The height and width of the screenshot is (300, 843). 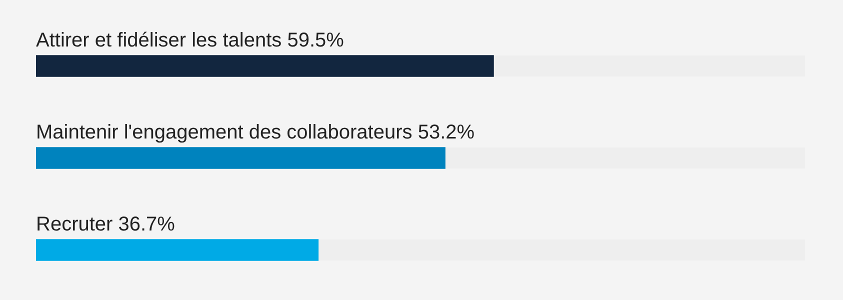 I want to click on data-label: 59.5%, so click(x=315, y=41).